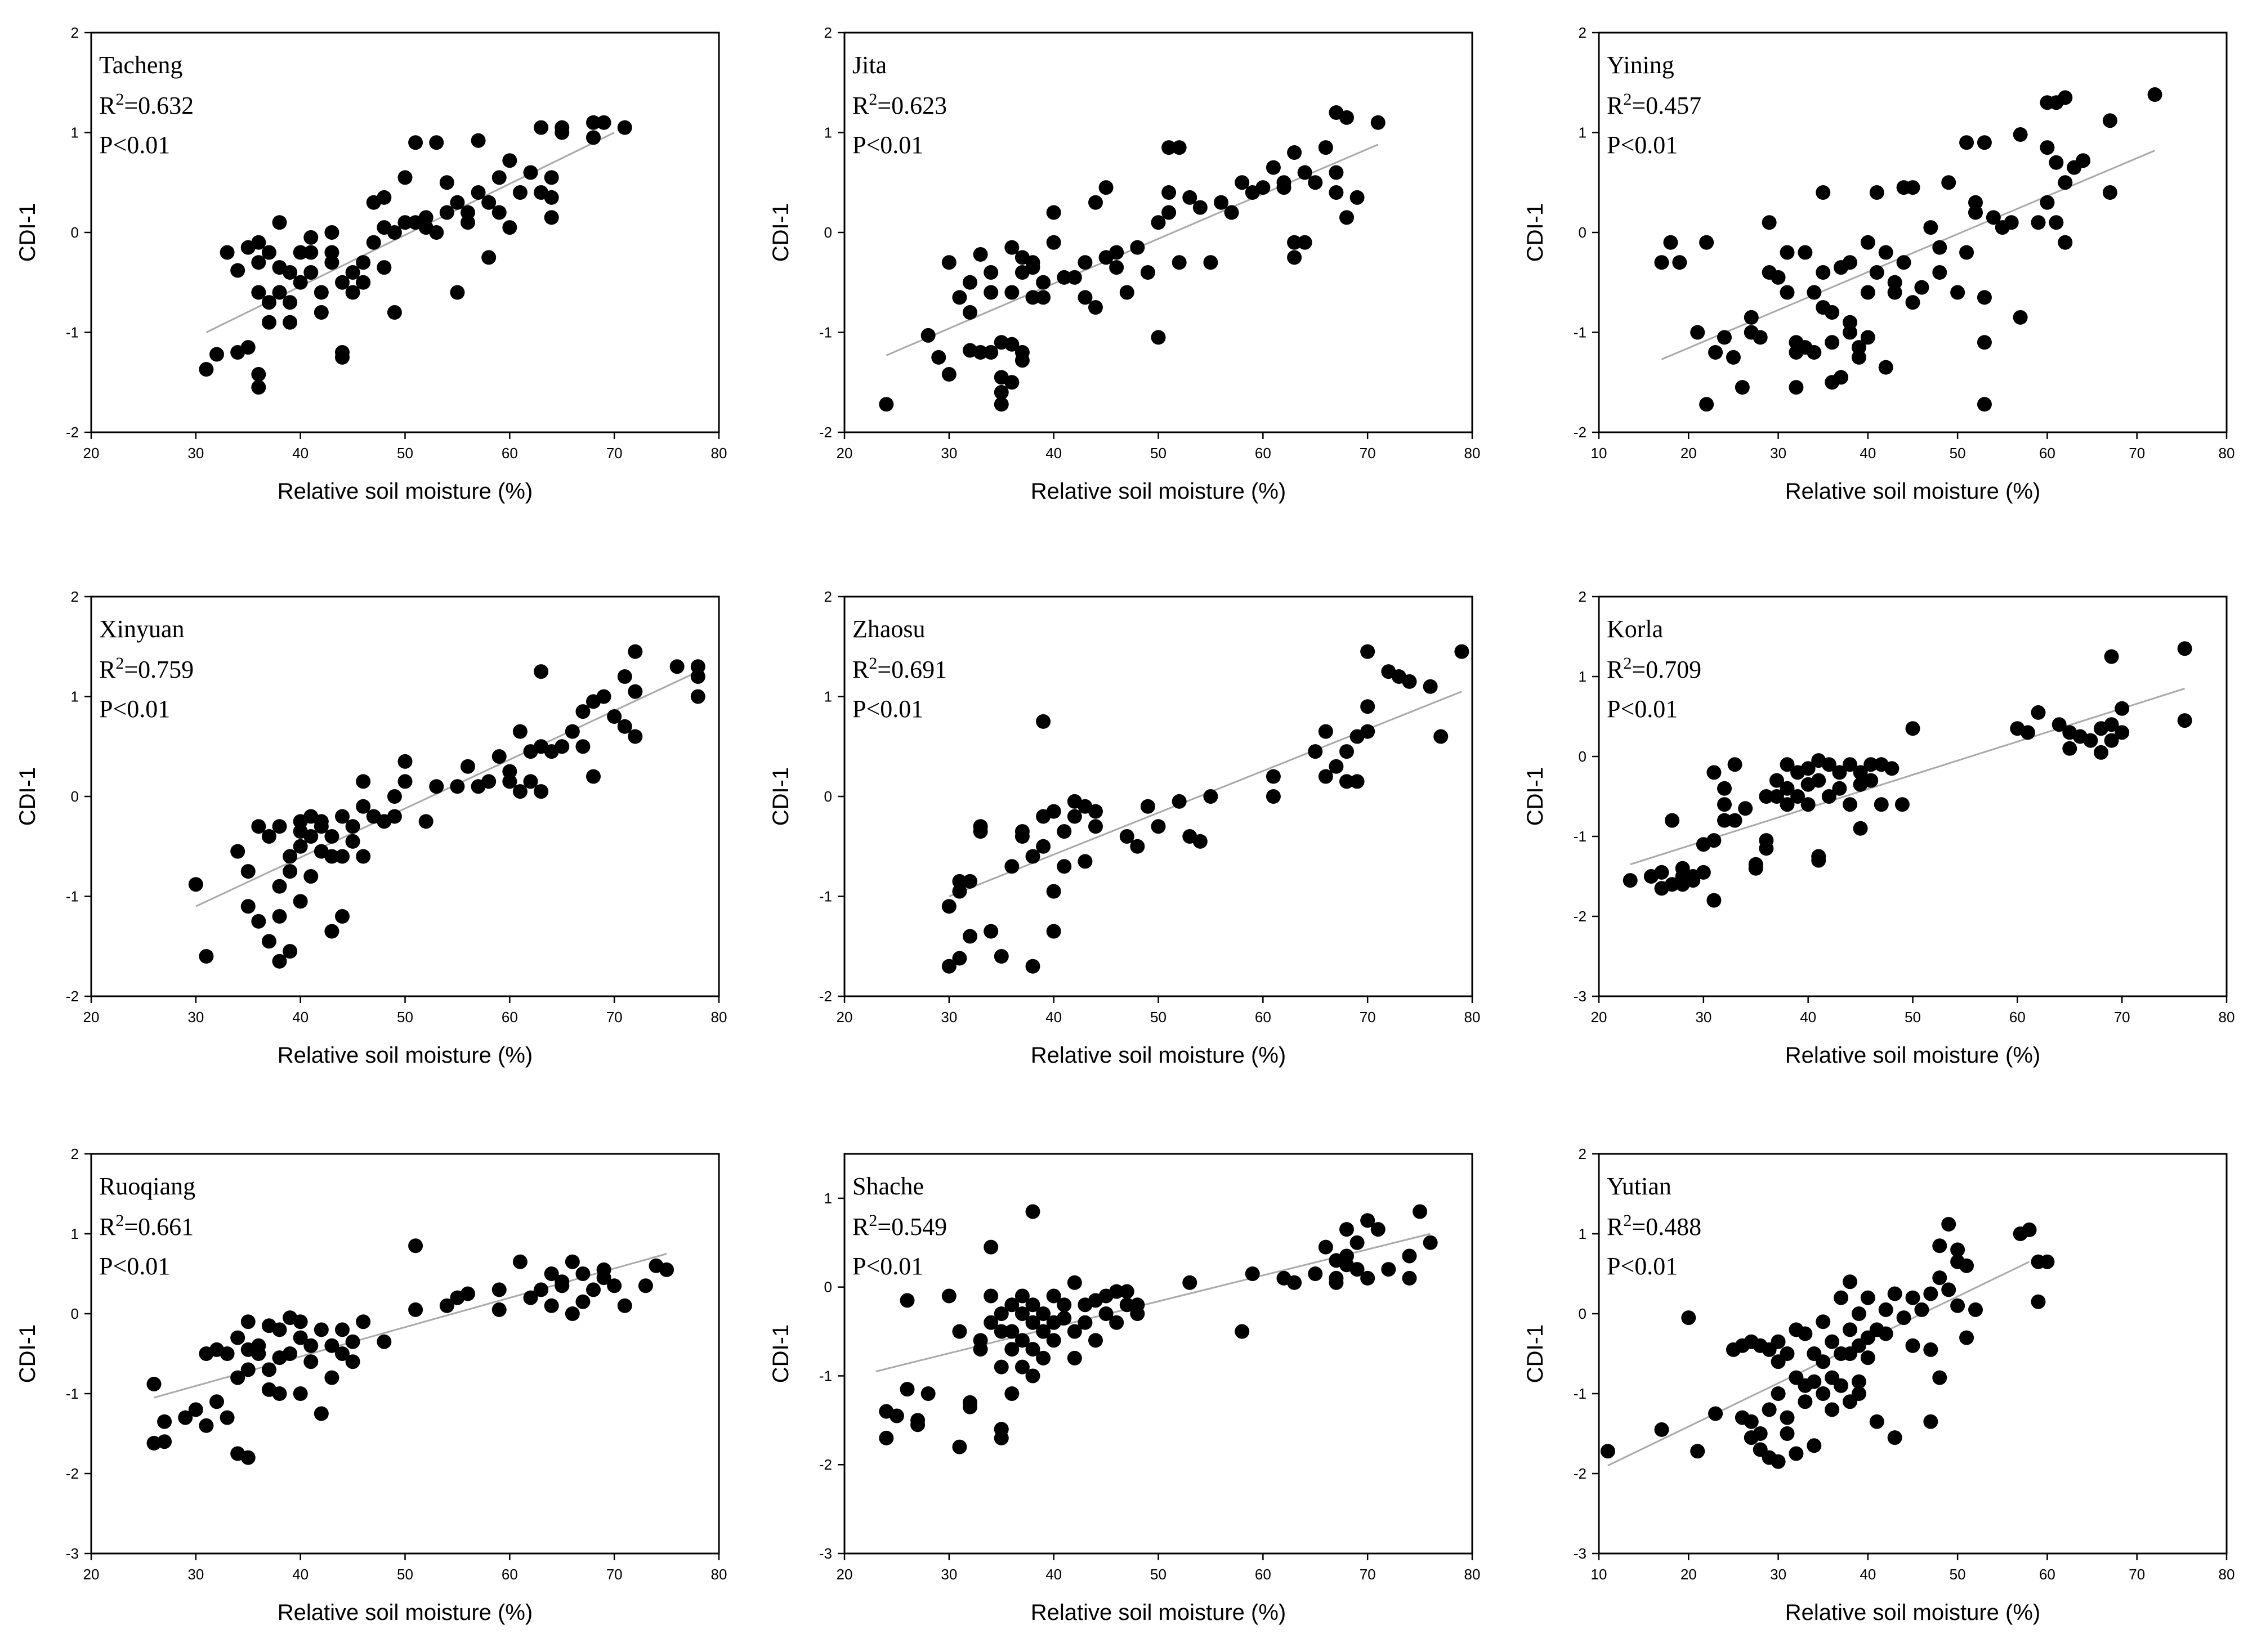  What do you see at coordinates (406, 491) in the screenshot?
I see `x-axis-title: Relative soil moisture (%)` at bounding box center [406, 491].